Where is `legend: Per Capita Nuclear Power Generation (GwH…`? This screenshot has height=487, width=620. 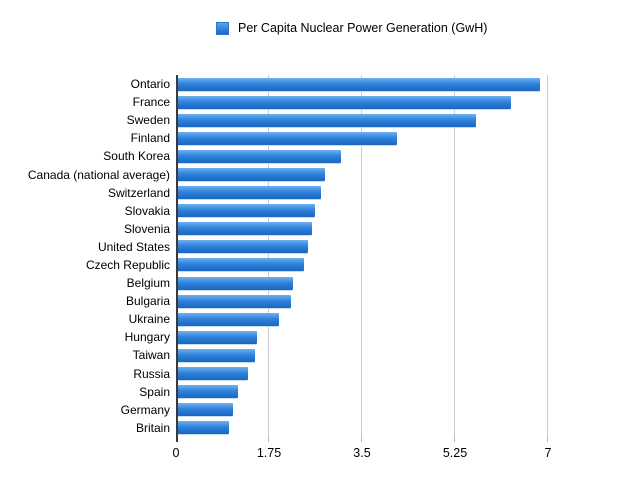
legend: Per Capita Nuclear Power Generation (GwH… is located at coordinates (351, 28).